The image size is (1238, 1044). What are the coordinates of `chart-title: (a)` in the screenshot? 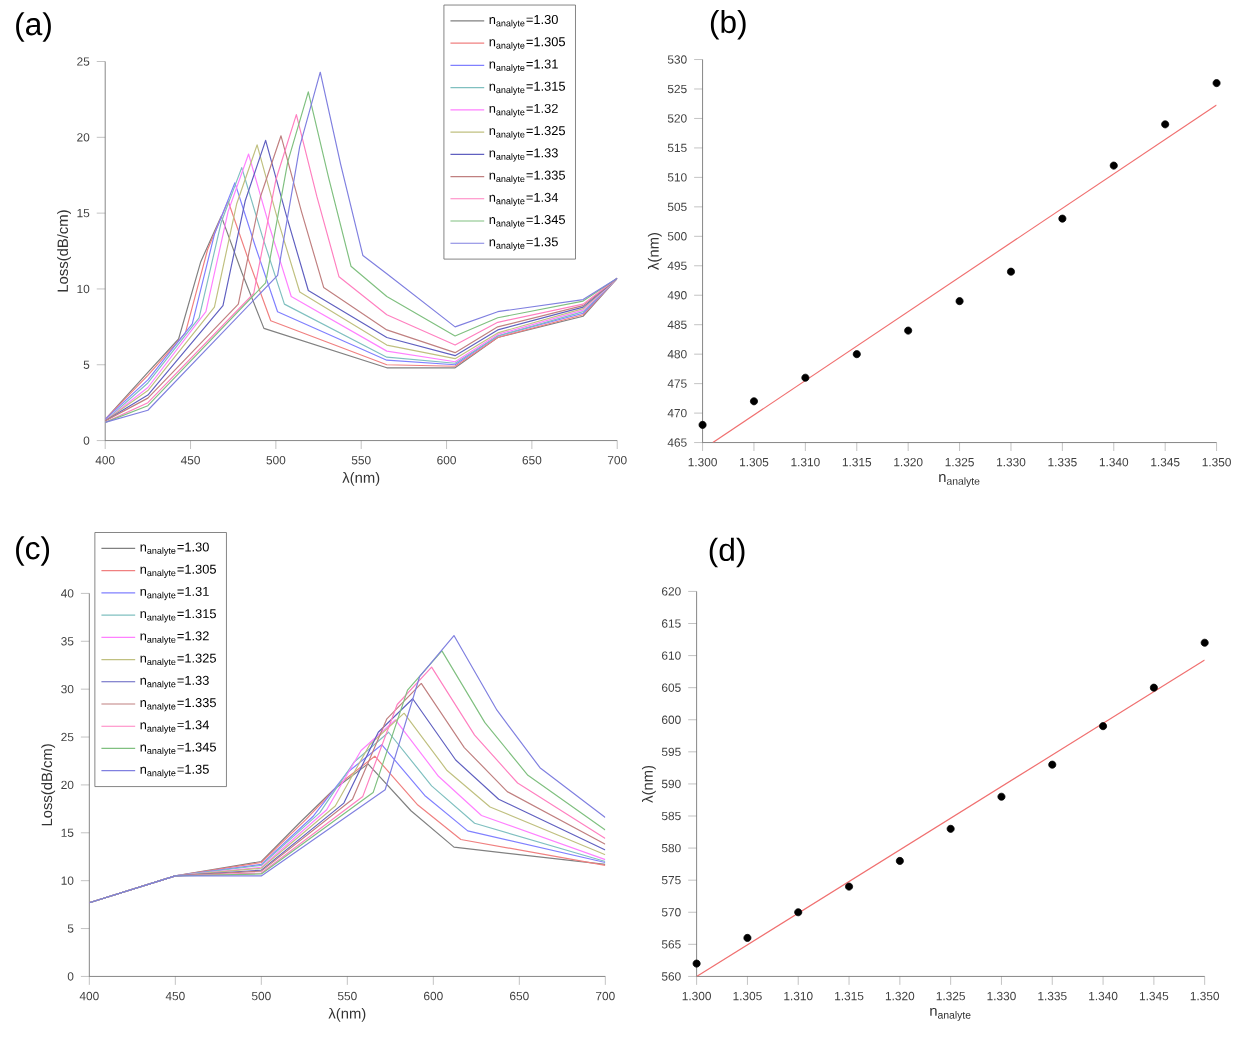 It's located at (33, 27).